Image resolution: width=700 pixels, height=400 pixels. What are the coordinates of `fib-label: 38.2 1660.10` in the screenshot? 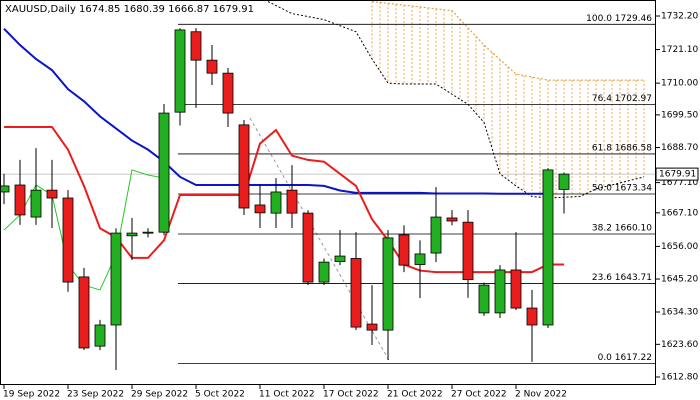 It's located at (622, 228).